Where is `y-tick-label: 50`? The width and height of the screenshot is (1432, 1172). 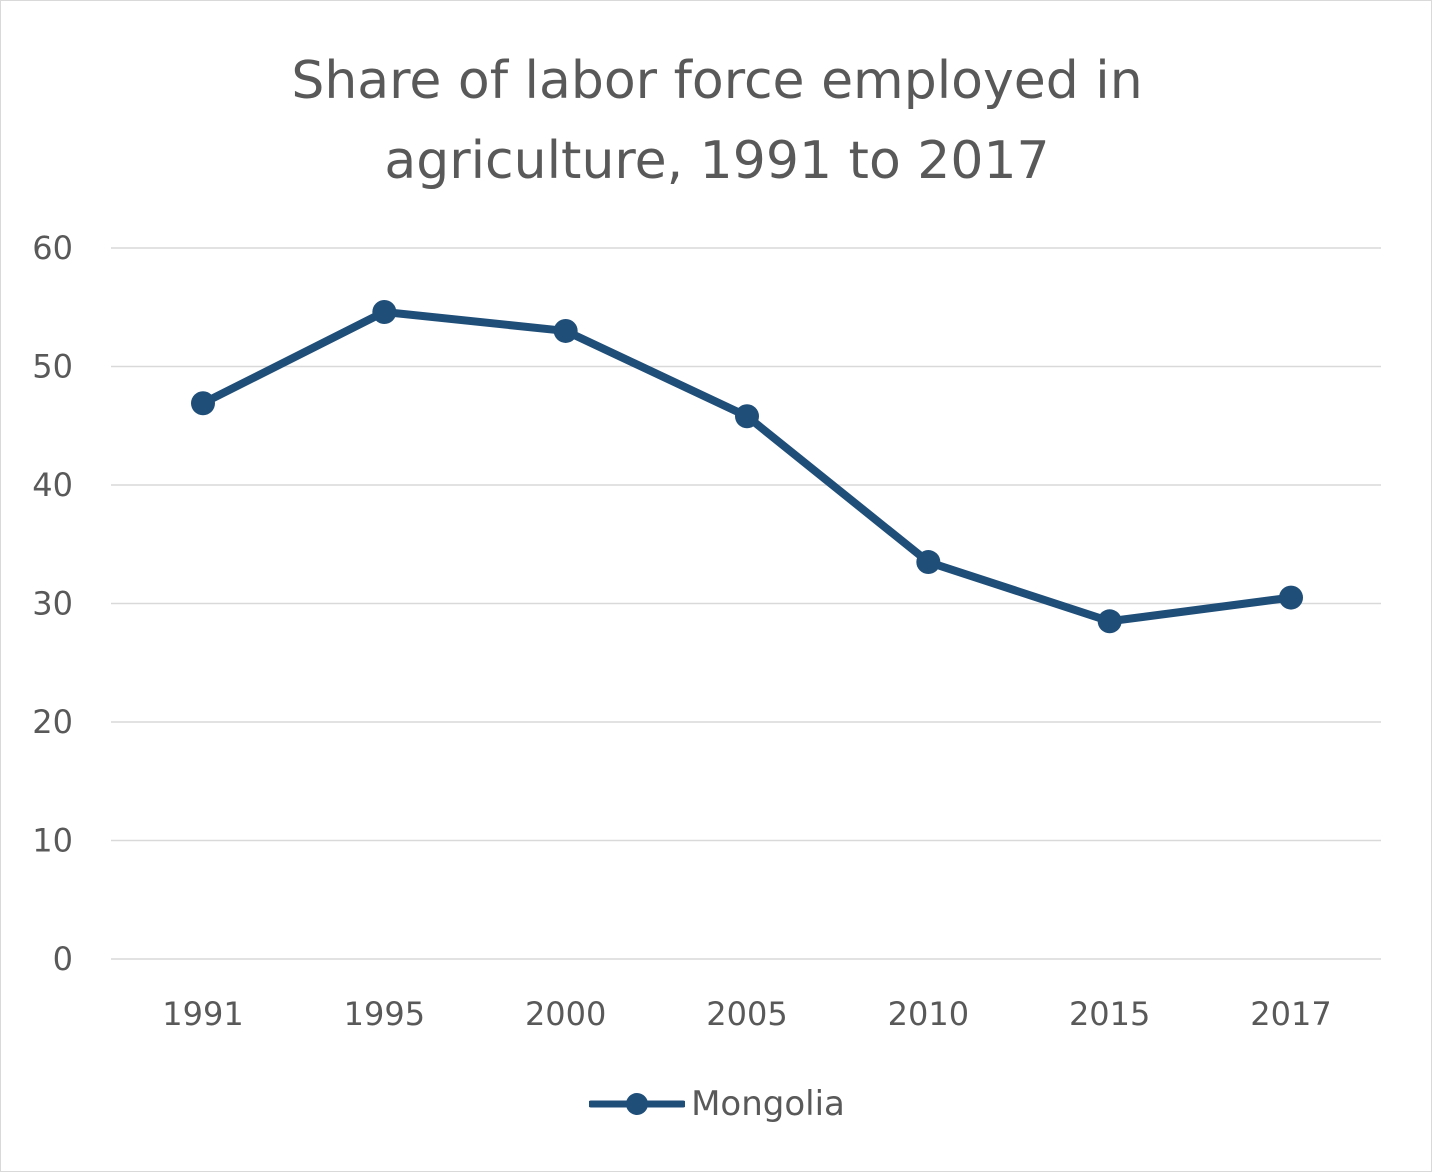 y-tick-label: 50 is located at coordinates (52, 367).